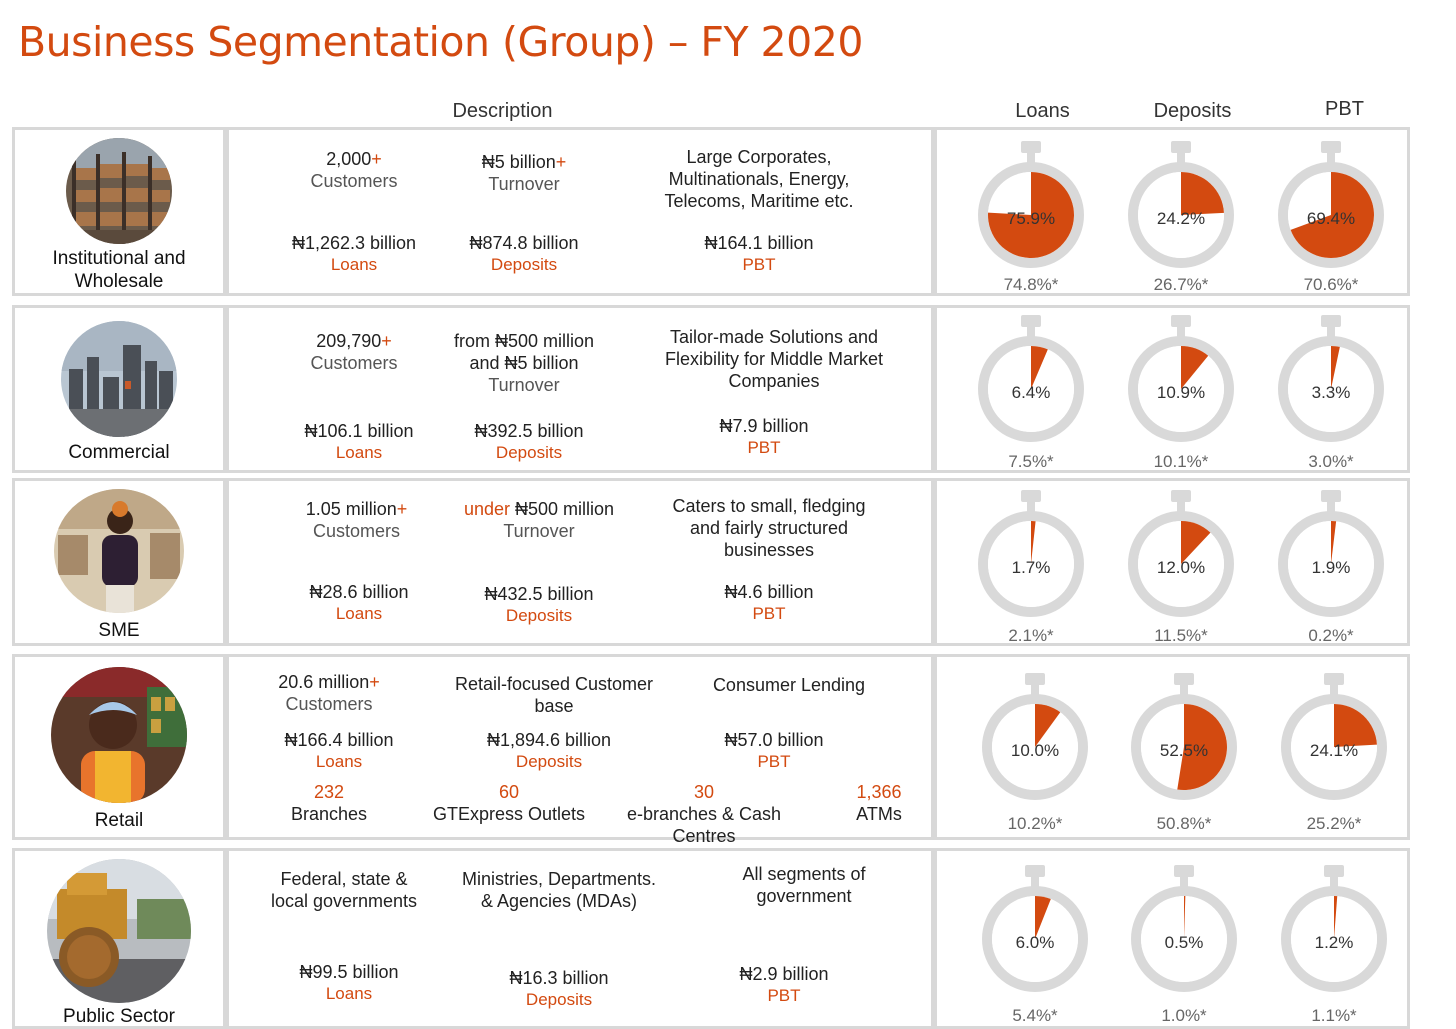  Describe the element at coordinates (119, 379) in the screenshot. I see `city-skyline-photo-icon` at that location.